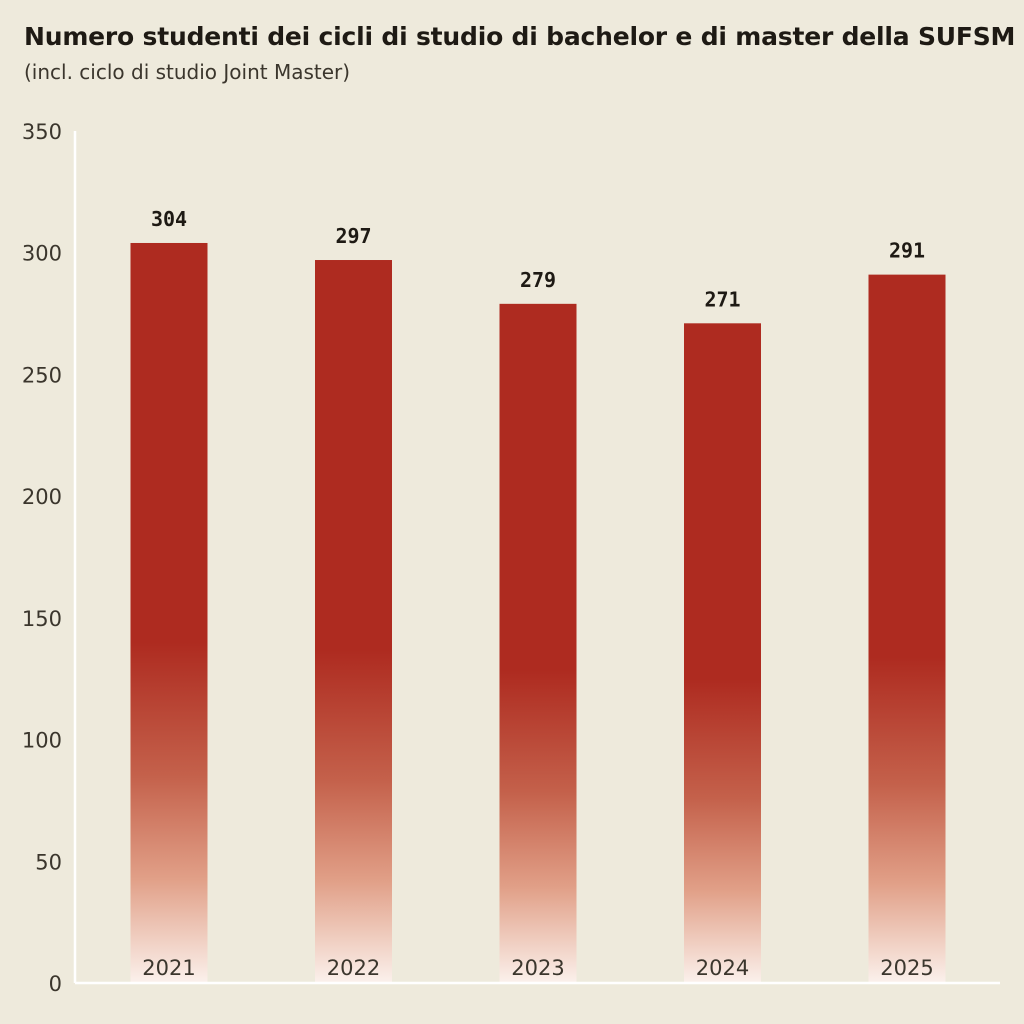 The width and height of the screenshot is (1024, 1024). What do you see at coordinates (55, 984) in the screenshot?
I see `y-tick-label: 0` at bounding box center [55, 984].